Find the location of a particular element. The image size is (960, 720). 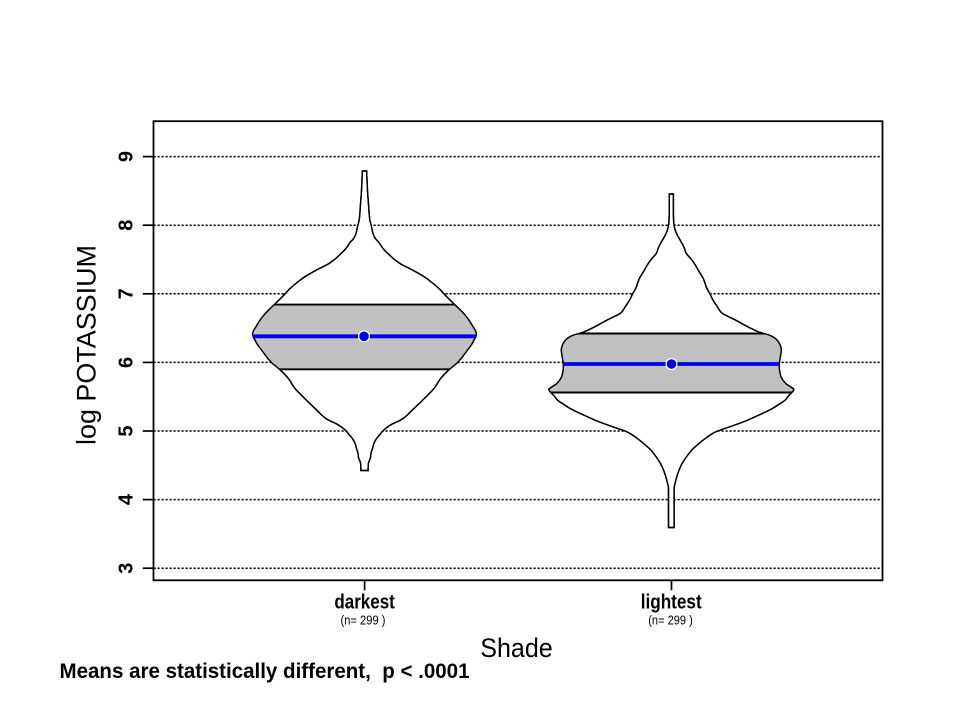

svg-text: 8 is located at coordinates (127, 225).